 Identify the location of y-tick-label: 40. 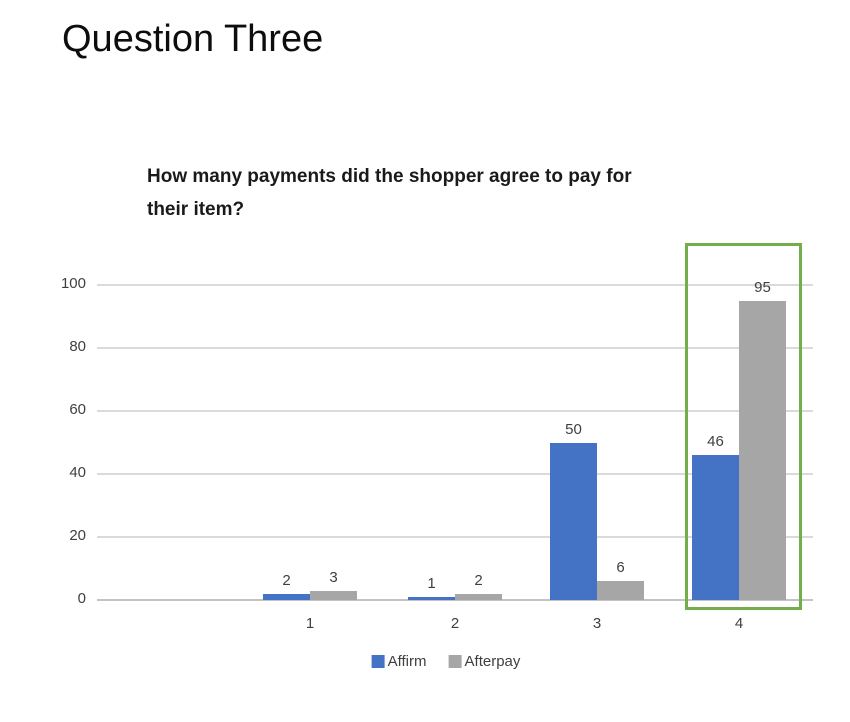
(77, 472).